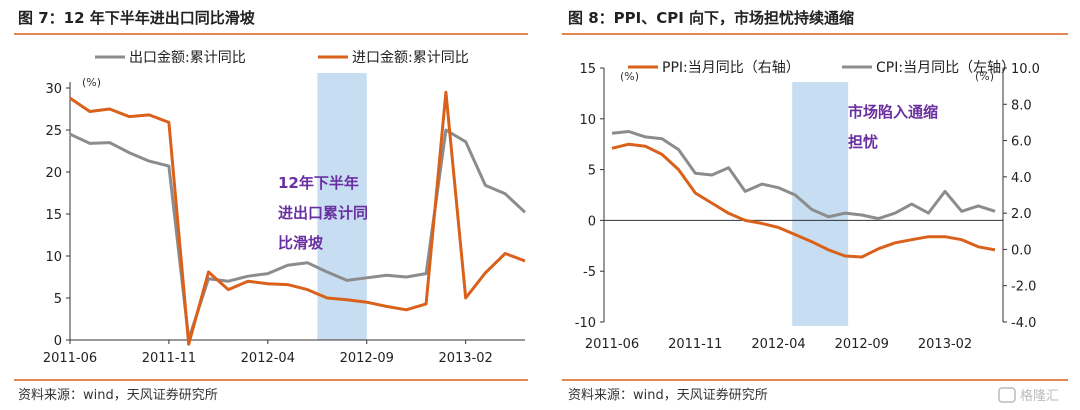 This screenshot has height=410, width=1080. I want to click on chart-2-series-lines, so click(803, 194).